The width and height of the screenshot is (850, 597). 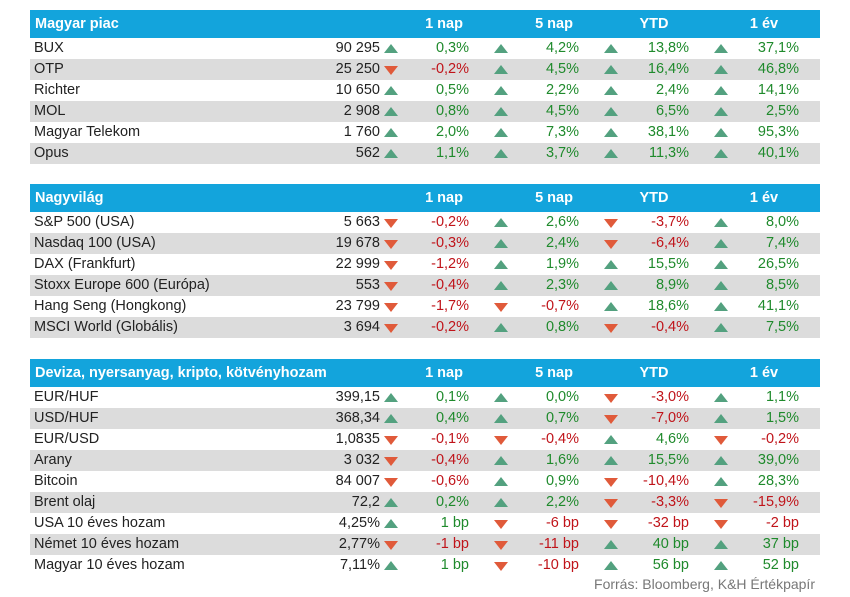 What do you see at coordinates (425, 198) in the screenshot?
I see `section-header: Nagyvilág 1 nap 5 nap YTD 1 év` at bounding box center [425, 198].